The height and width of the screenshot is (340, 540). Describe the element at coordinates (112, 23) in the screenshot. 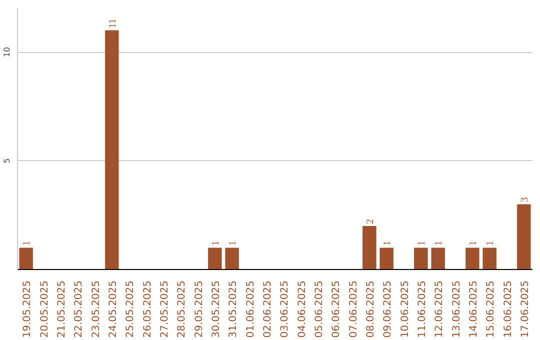

I see `data-label: 11` at that location.